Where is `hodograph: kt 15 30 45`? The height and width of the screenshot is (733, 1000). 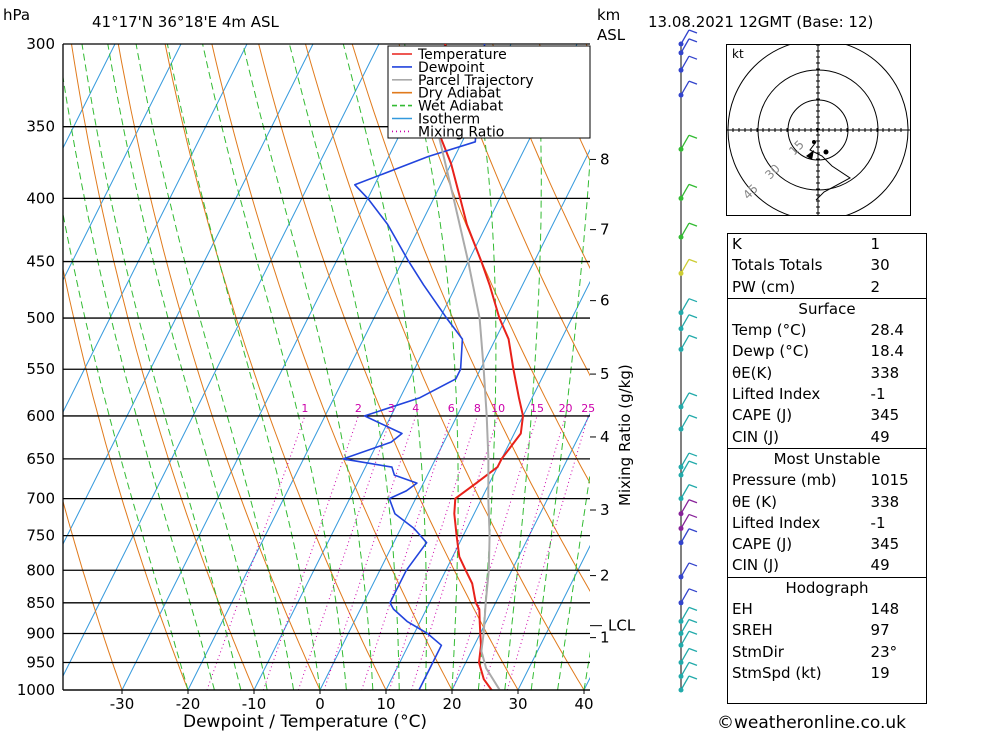 hodograph: kt 15 30 45 is located at coordinates (818, 130).